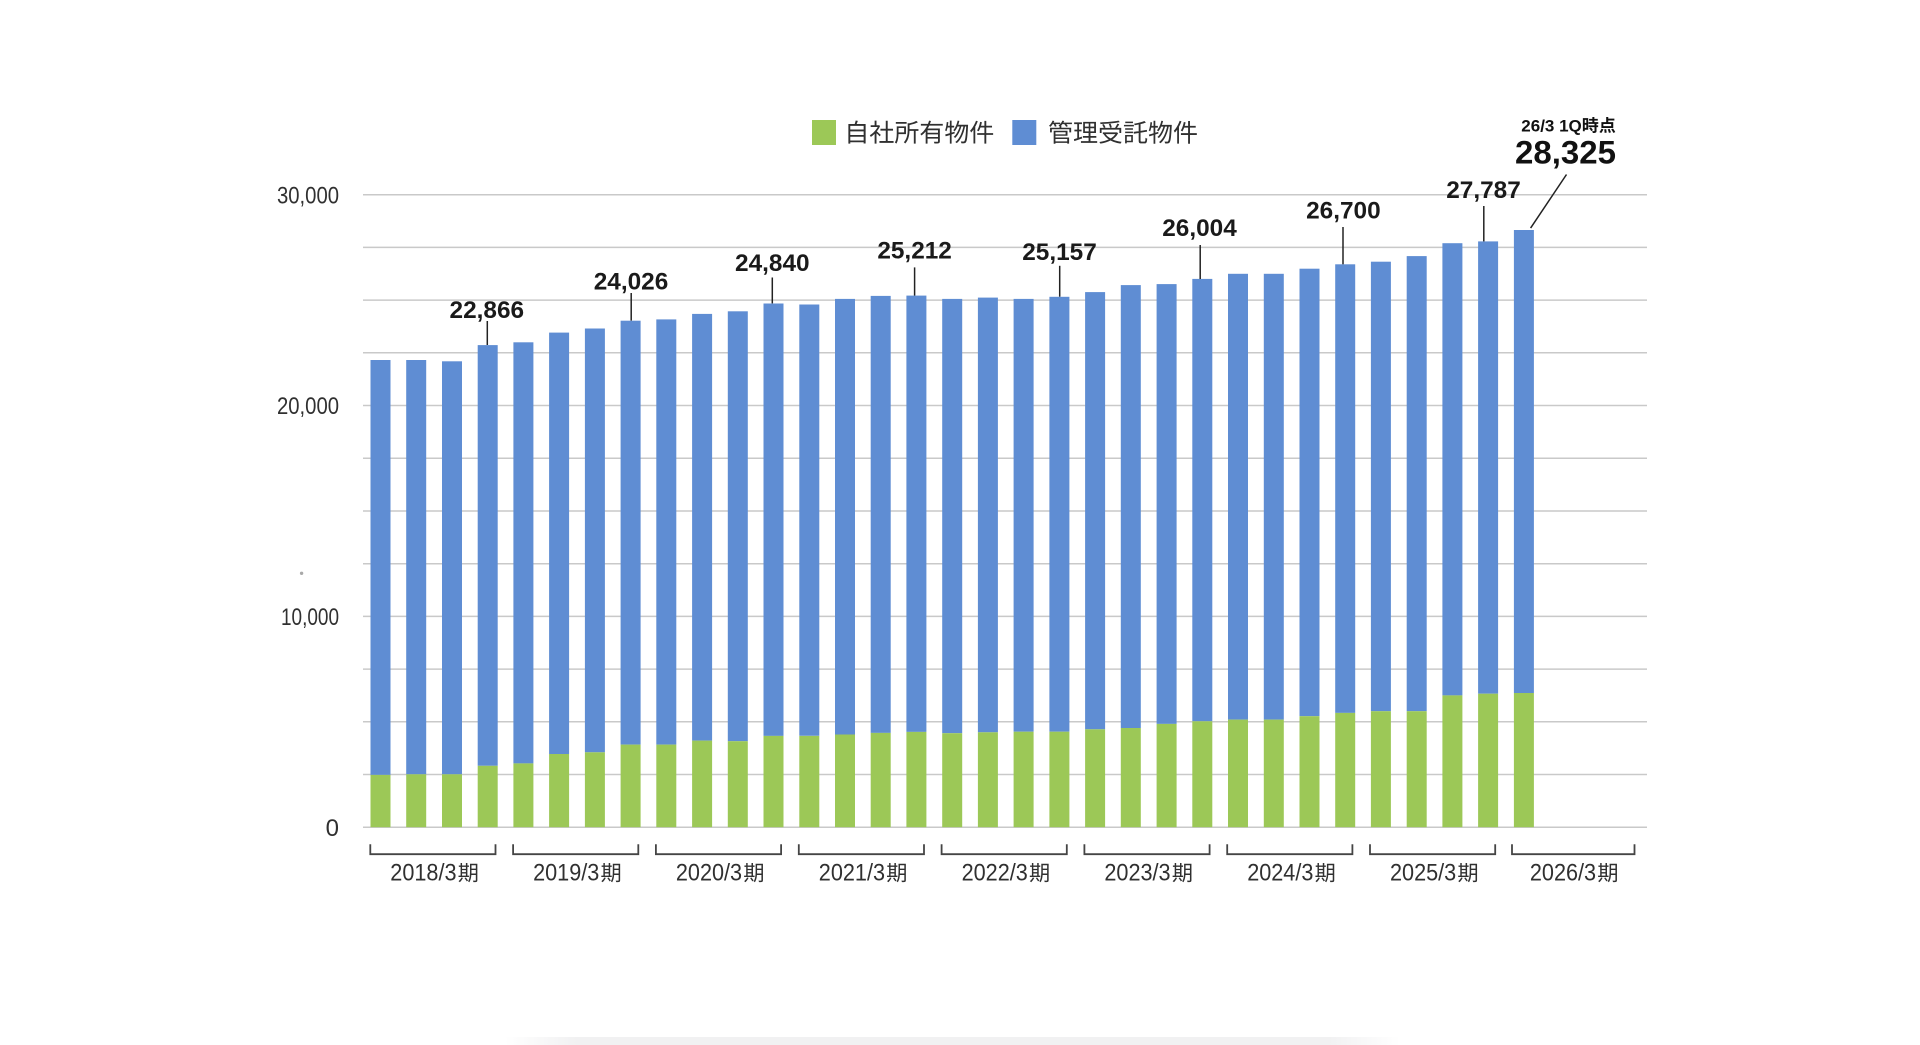 The width and height of the screenshot is (1920, 1045). What do you see at coordinates (1280, 872) in the screenshot?
I see `svg-text: 2024/3` at bounding box center [1280, 872].